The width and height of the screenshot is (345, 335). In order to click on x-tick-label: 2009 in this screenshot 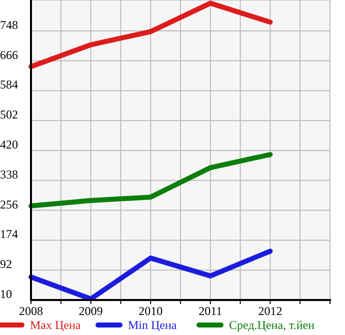, I will do `click(90, 311)`.